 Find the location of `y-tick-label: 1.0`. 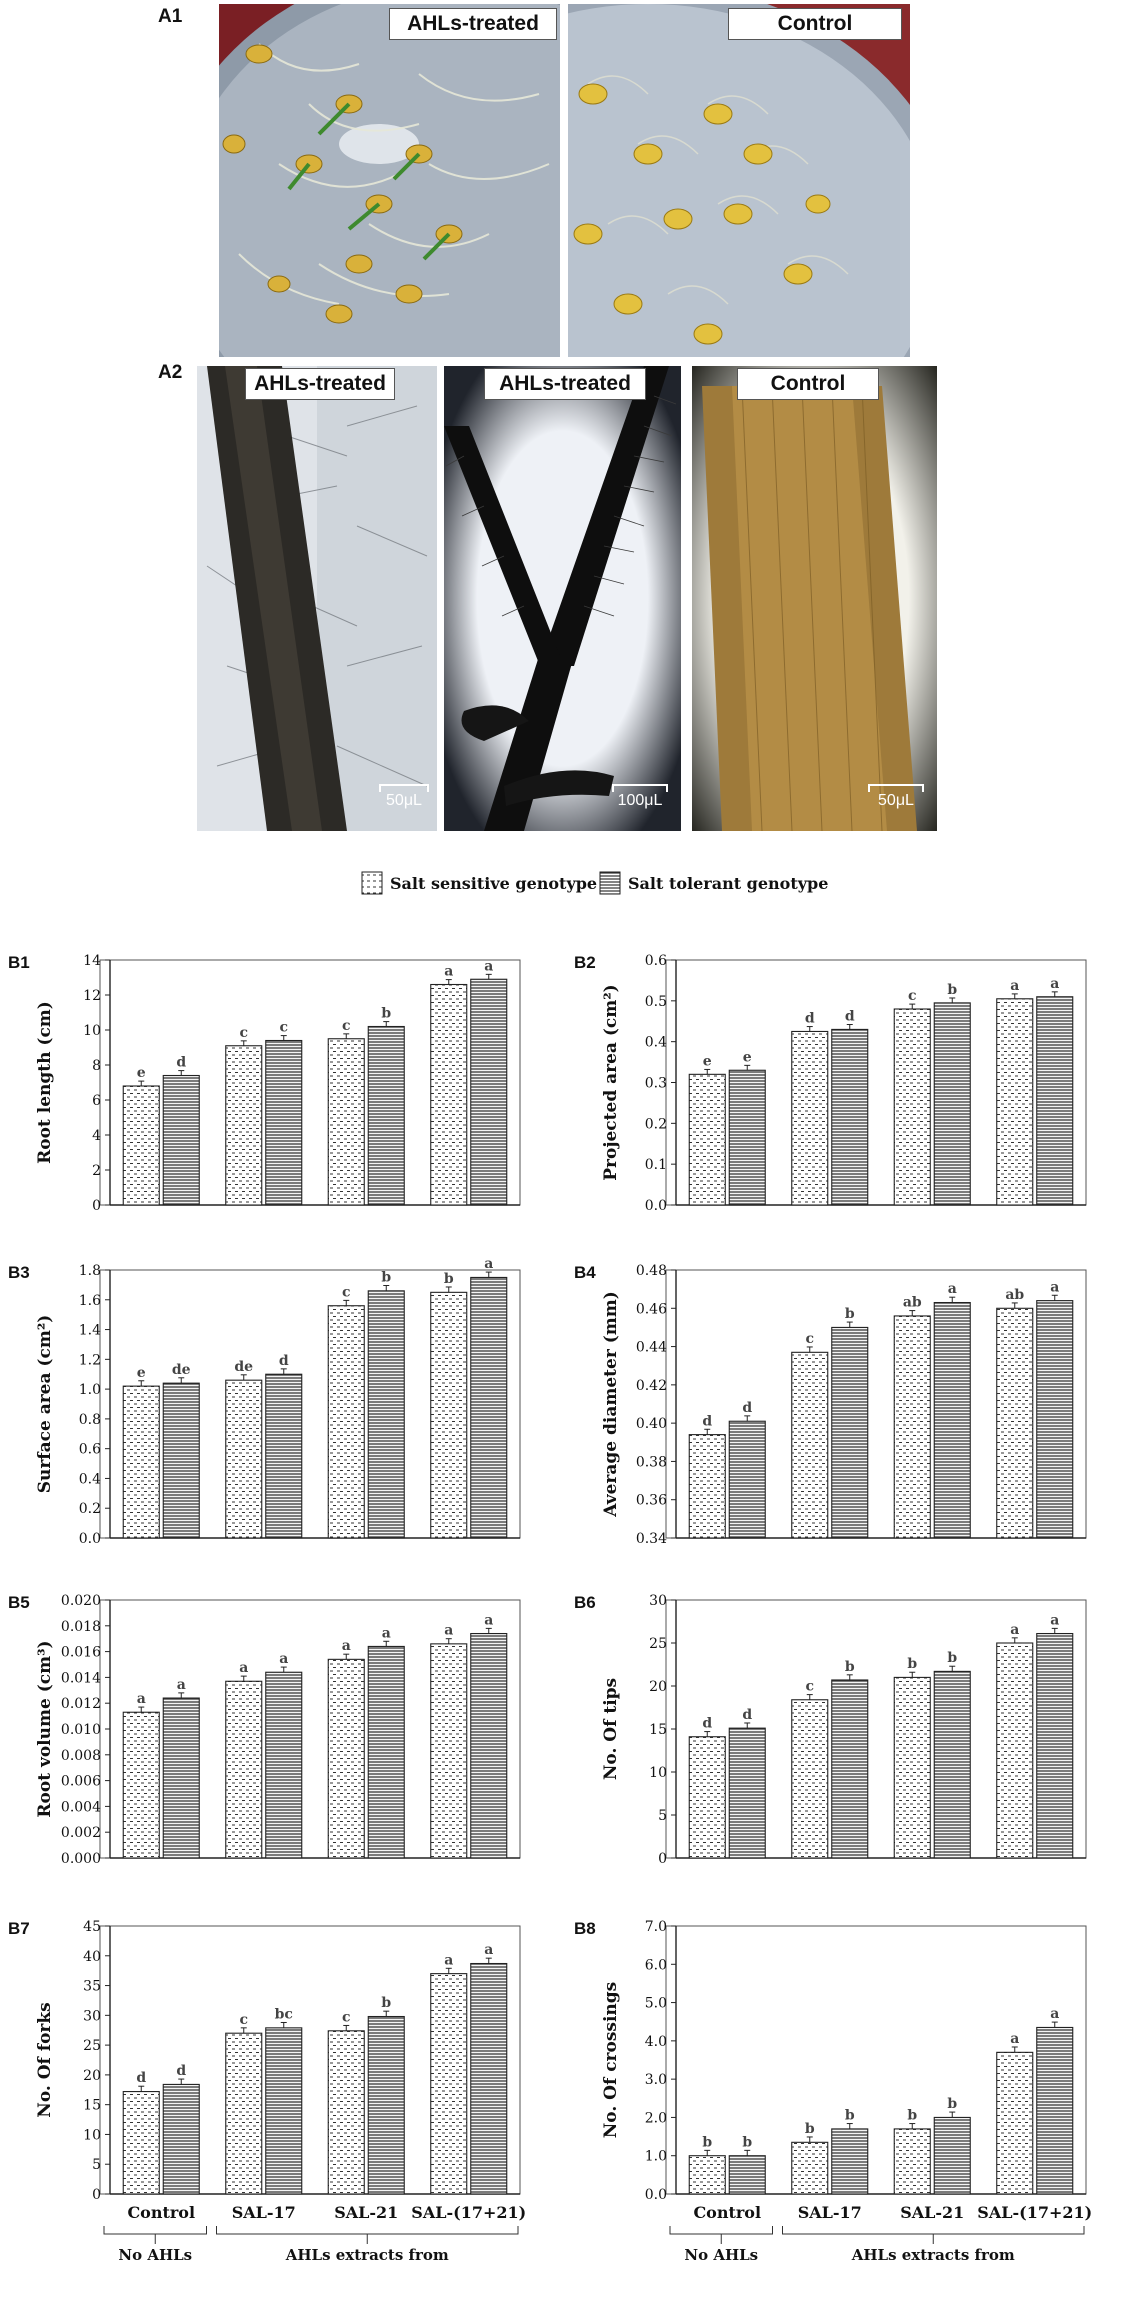

y-tick-label: 1.0 is located at coordinates (656, 2157).